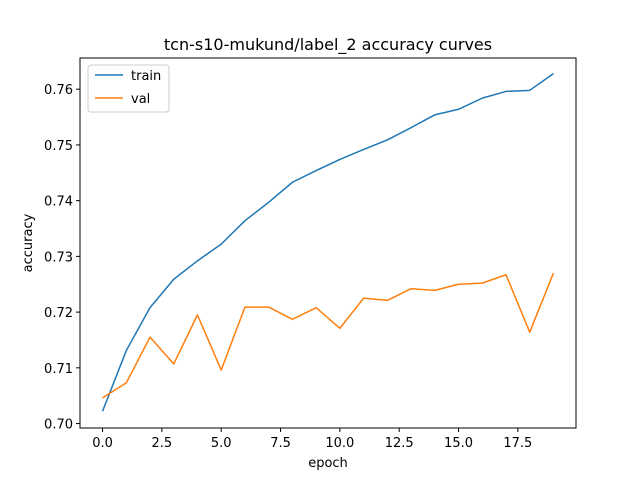 This screenshot has width=640, height=480. What do you see at coordinates (58, 202) in the screenshot?
I see `y-tick-label: 0.74` at bounding box center [58, 202].